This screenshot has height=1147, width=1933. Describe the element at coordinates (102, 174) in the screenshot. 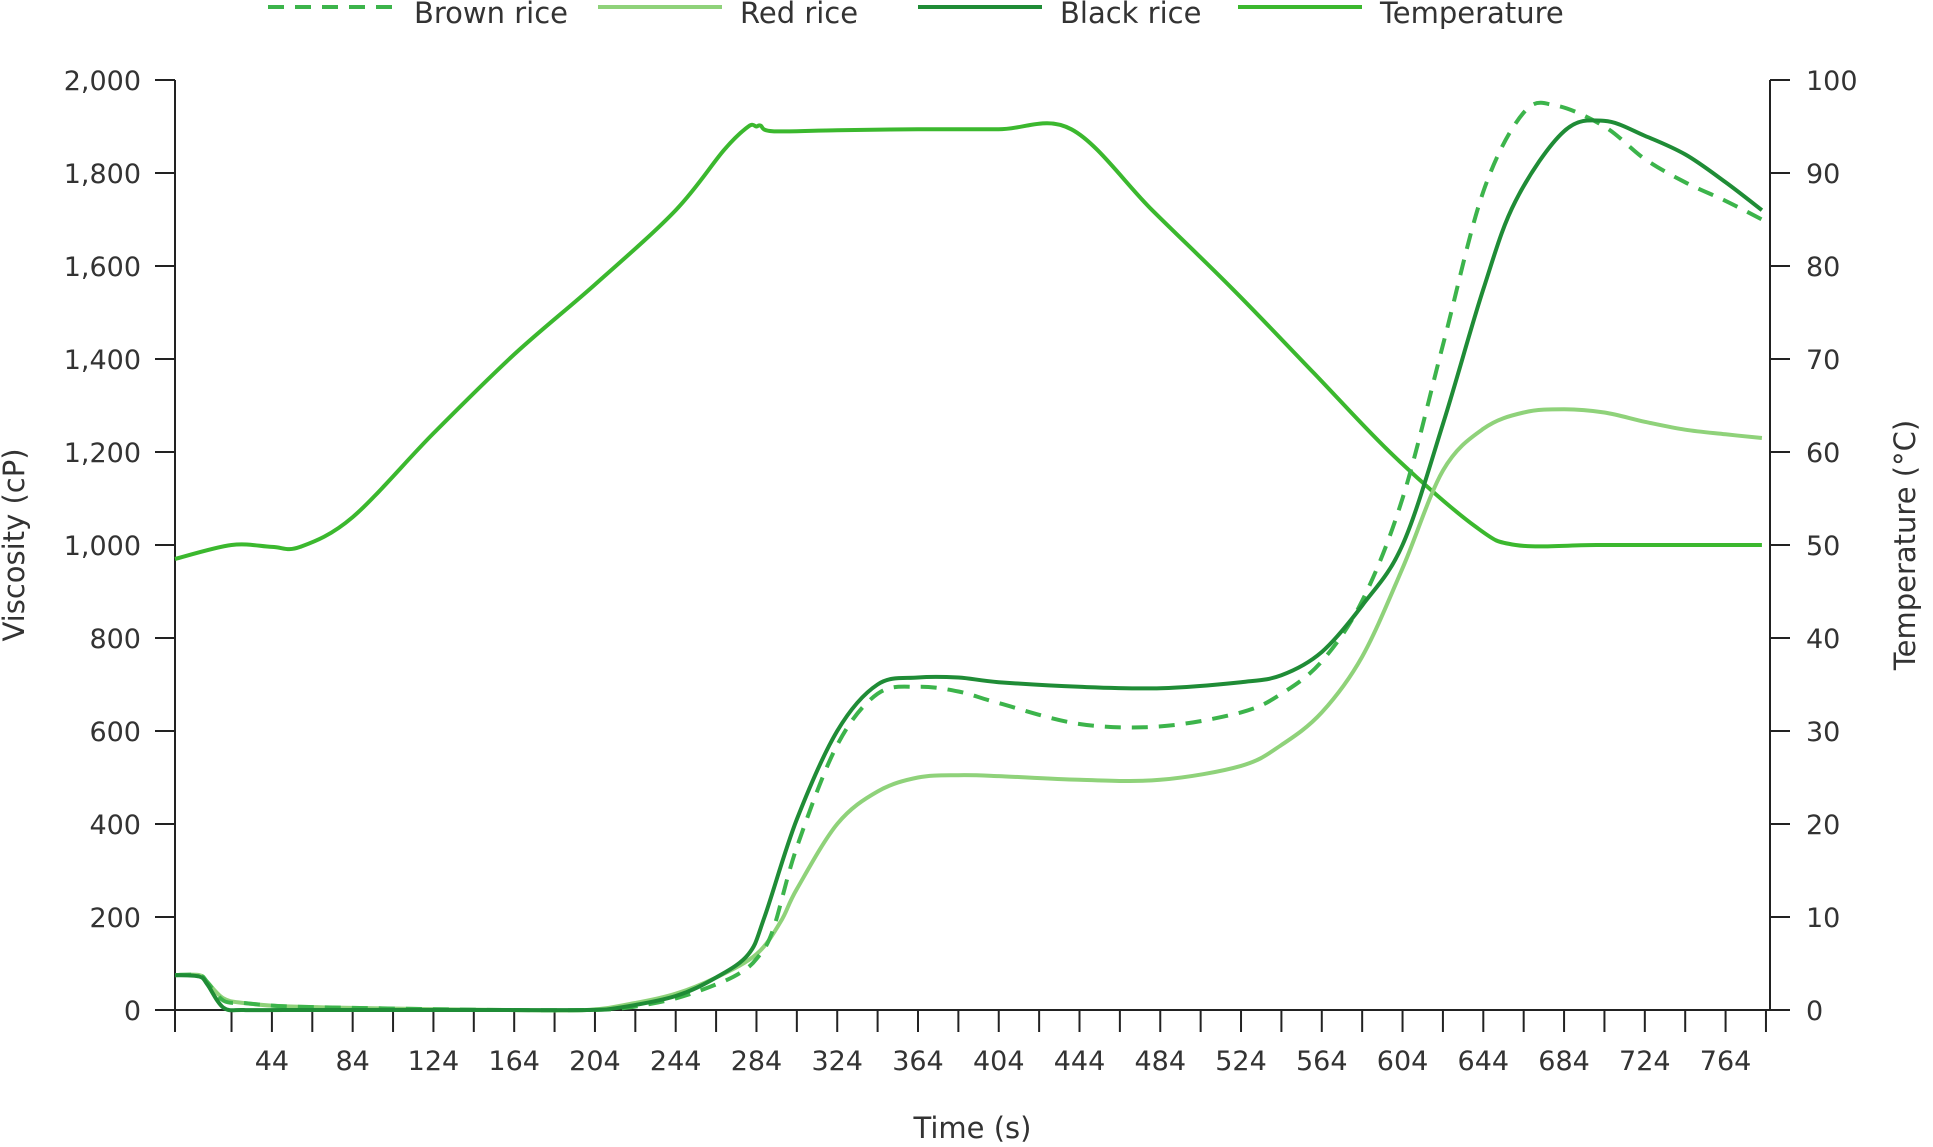

I see `y-tick-label: 1,800` at that location.